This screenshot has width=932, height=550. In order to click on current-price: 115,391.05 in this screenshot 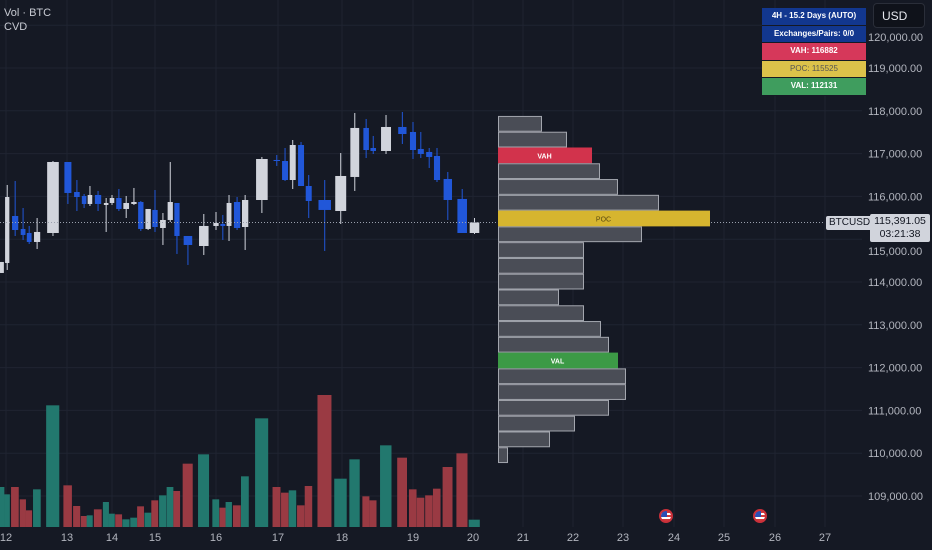, I will do `click(900, 221)`.